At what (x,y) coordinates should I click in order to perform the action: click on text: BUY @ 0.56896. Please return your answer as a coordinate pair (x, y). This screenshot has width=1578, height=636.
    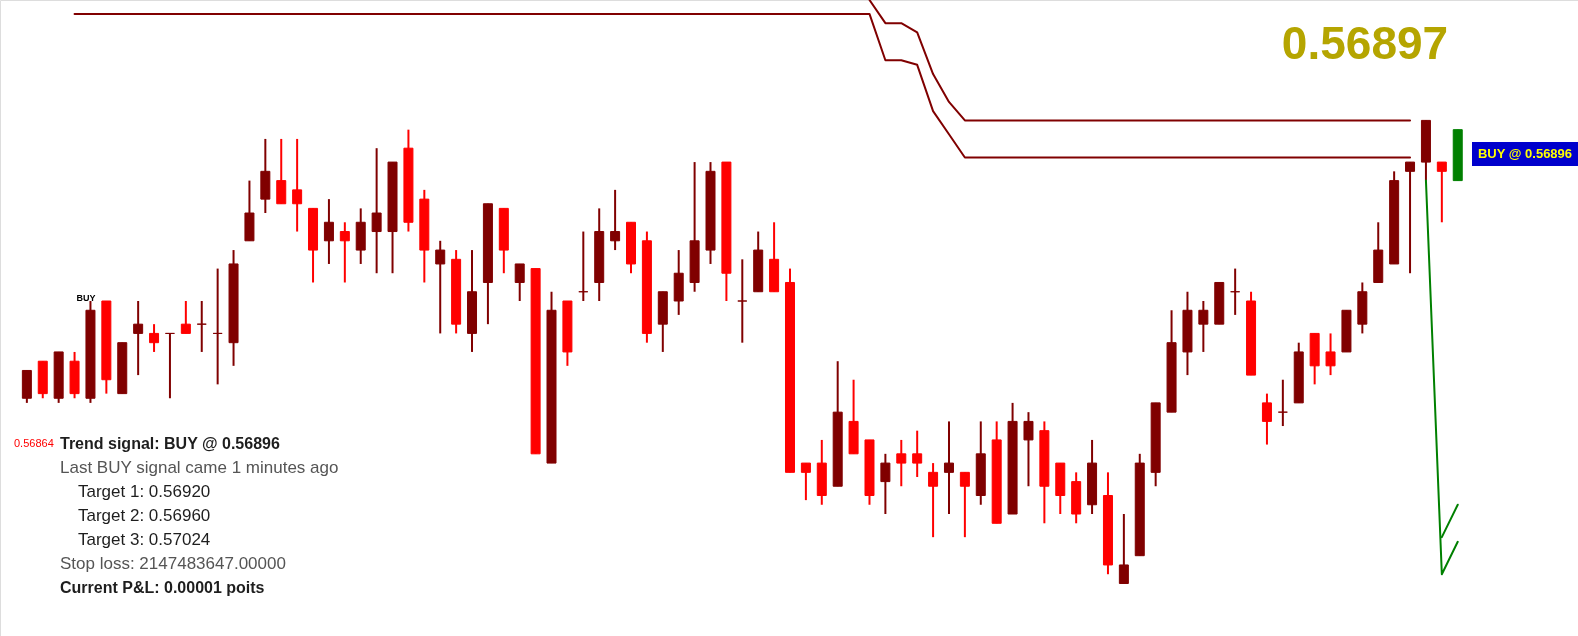
    Looking at the image, I should click on (1525, 153).